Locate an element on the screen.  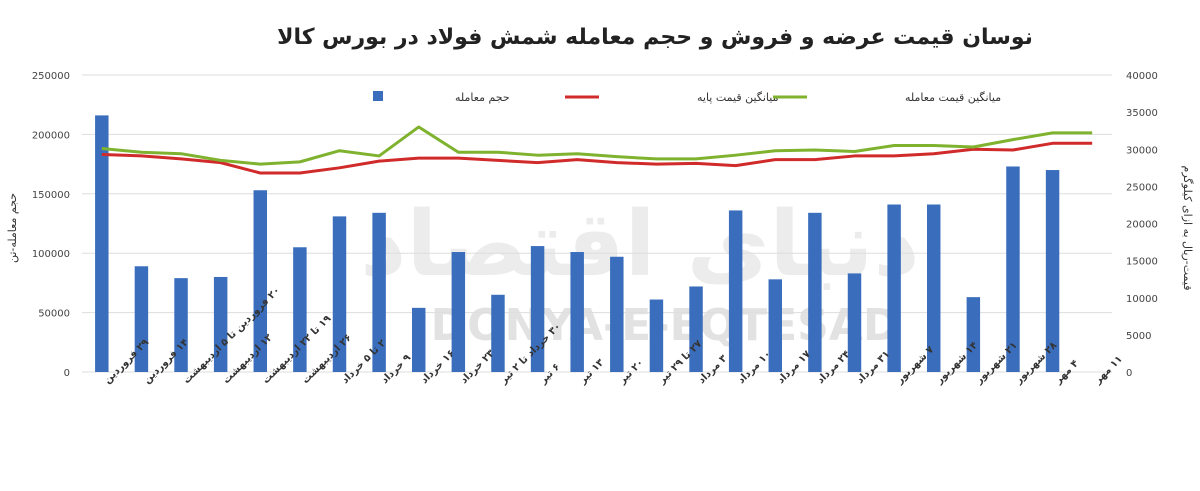
y-right-tick-label: 40000 is located at coordinates (1142, 76).